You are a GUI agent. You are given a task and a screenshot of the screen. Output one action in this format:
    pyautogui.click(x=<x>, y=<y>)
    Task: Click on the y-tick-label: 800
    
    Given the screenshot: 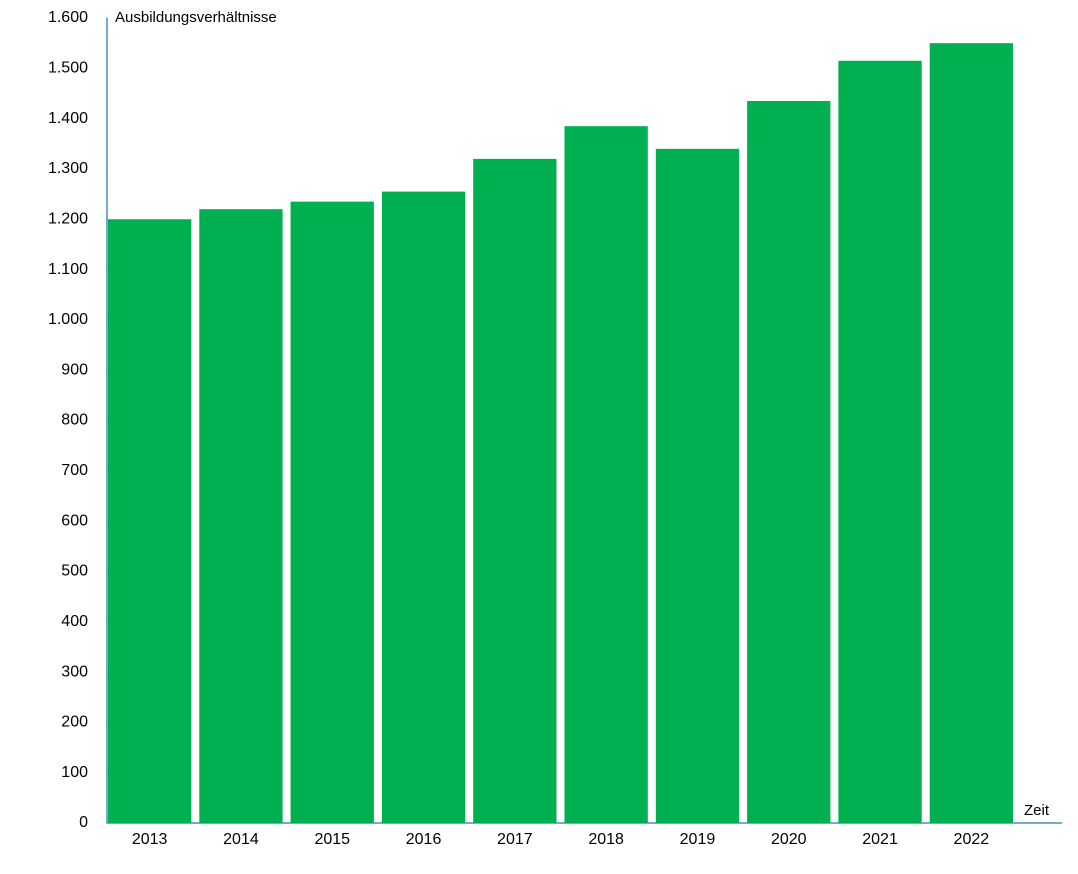 What is the action you would take?
    pyautogui.click(x=74, y=420)
    